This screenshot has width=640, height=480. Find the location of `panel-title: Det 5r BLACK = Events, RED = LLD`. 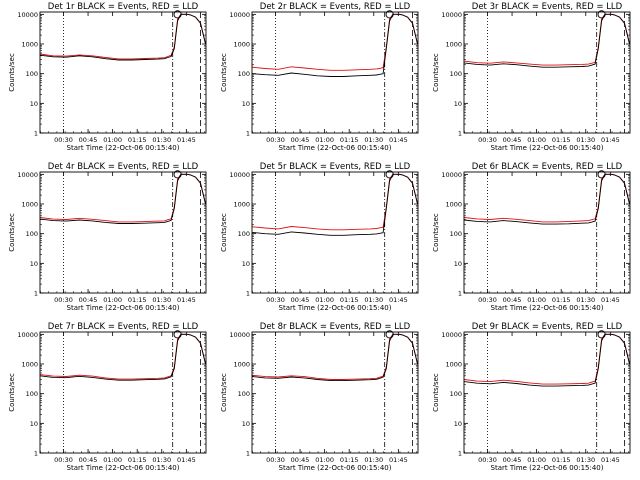

panel-title: Det 5r BLACK = Events, RED = LLD is located at coordinates (335, 167).